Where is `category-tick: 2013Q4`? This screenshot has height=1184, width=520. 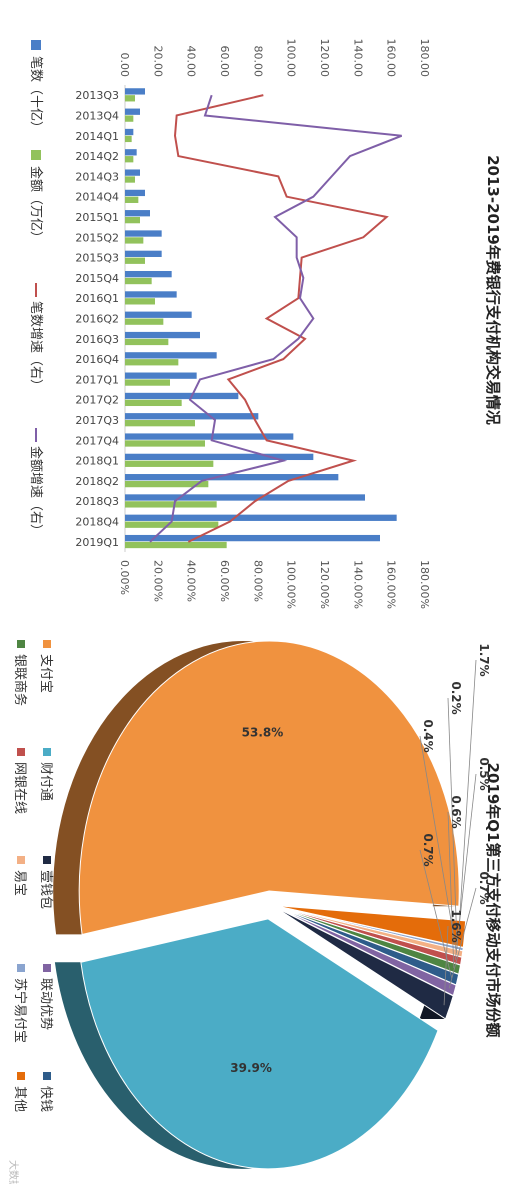 category-tick: 2013Q4 is located at coordinates (97, 115).